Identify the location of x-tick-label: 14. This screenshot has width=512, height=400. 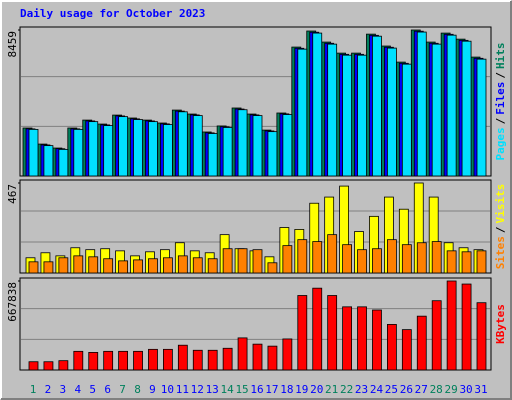
(228, 389).